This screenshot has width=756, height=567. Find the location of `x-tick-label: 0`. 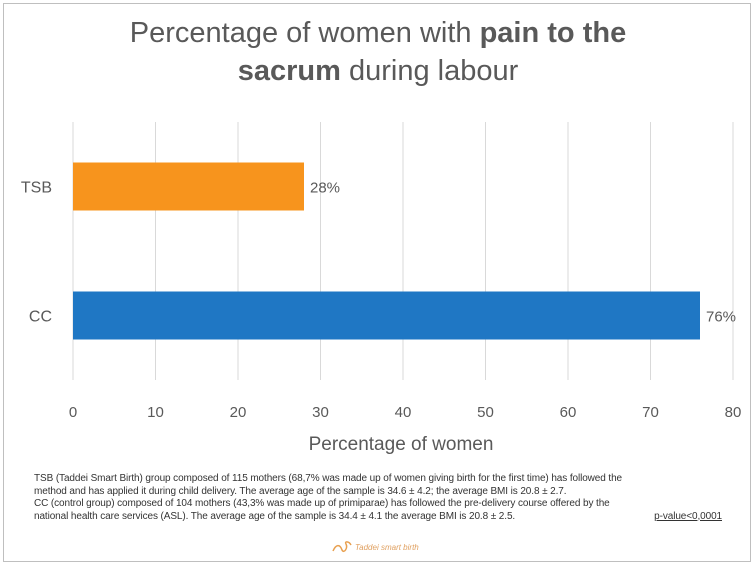

x-tick-label: 0 is located at coordinates (73, 412).